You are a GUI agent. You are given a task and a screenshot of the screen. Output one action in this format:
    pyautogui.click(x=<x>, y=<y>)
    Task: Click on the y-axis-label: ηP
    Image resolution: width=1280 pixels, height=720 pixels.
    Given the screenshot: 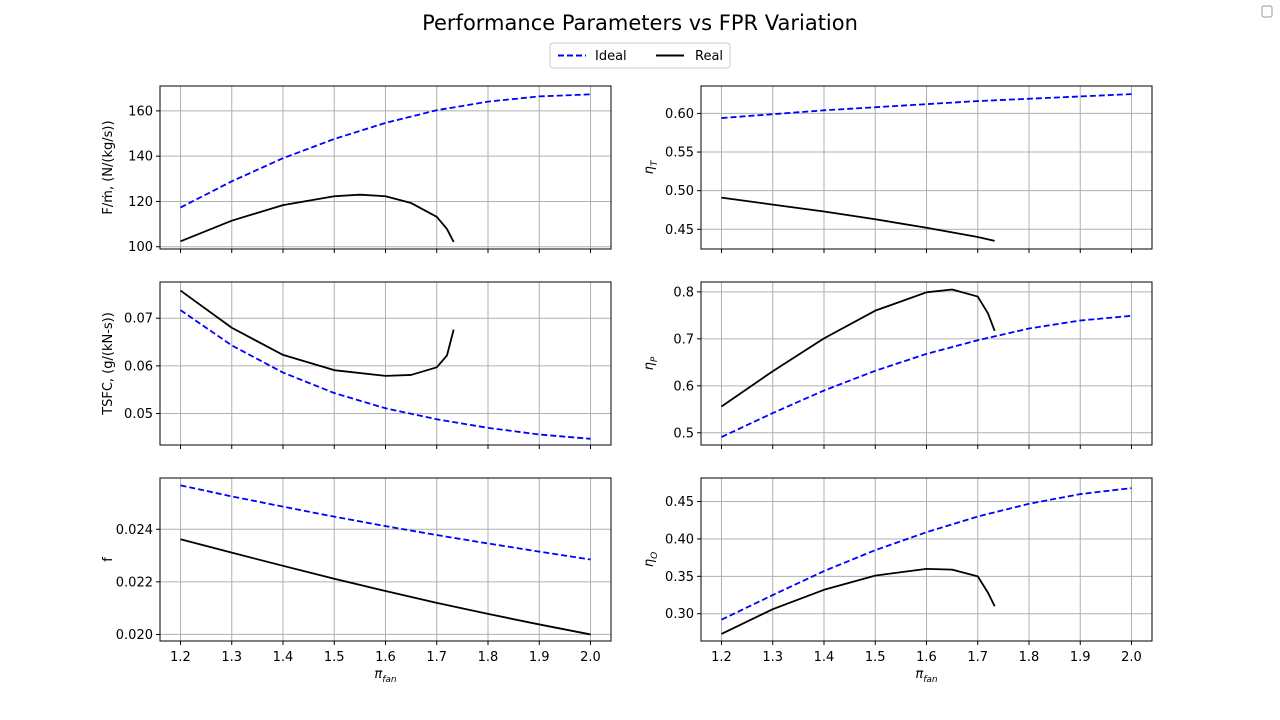 What is the action you would take?
    pyautogui.click(x=651, y=363)
    